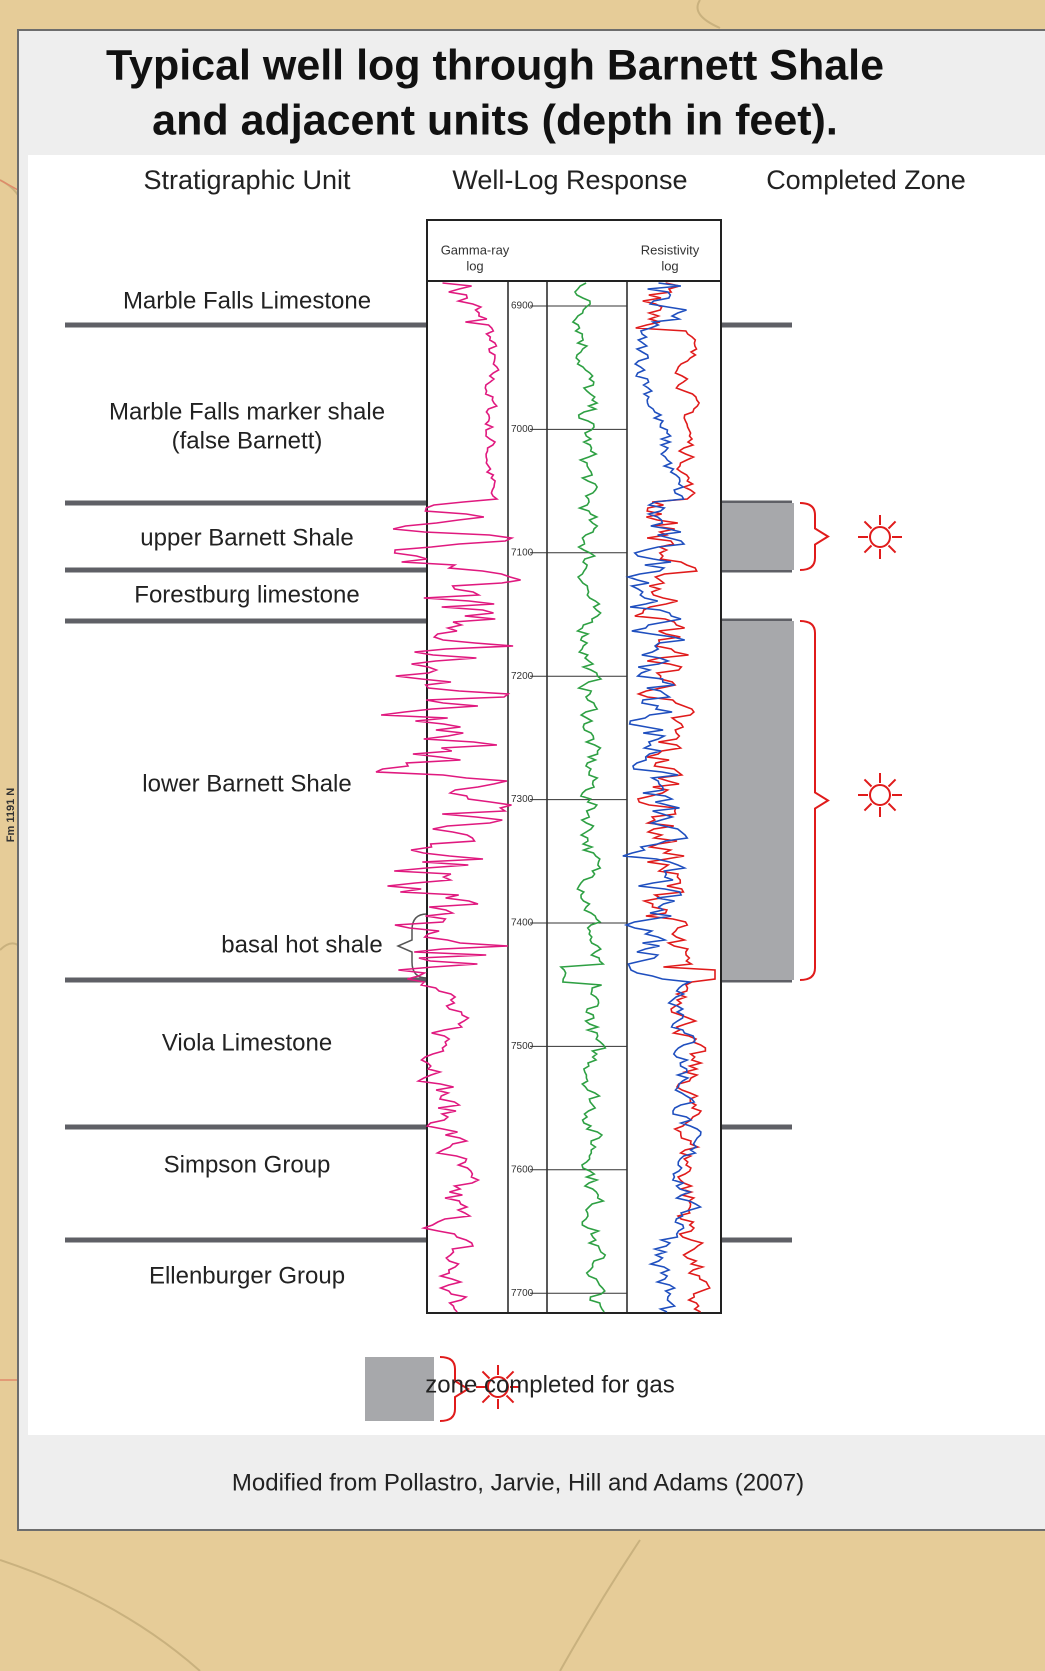 This screenshot has height=1671, width=1045. I want to click on unit-label: Forestburg limestone, so click(246, 594).